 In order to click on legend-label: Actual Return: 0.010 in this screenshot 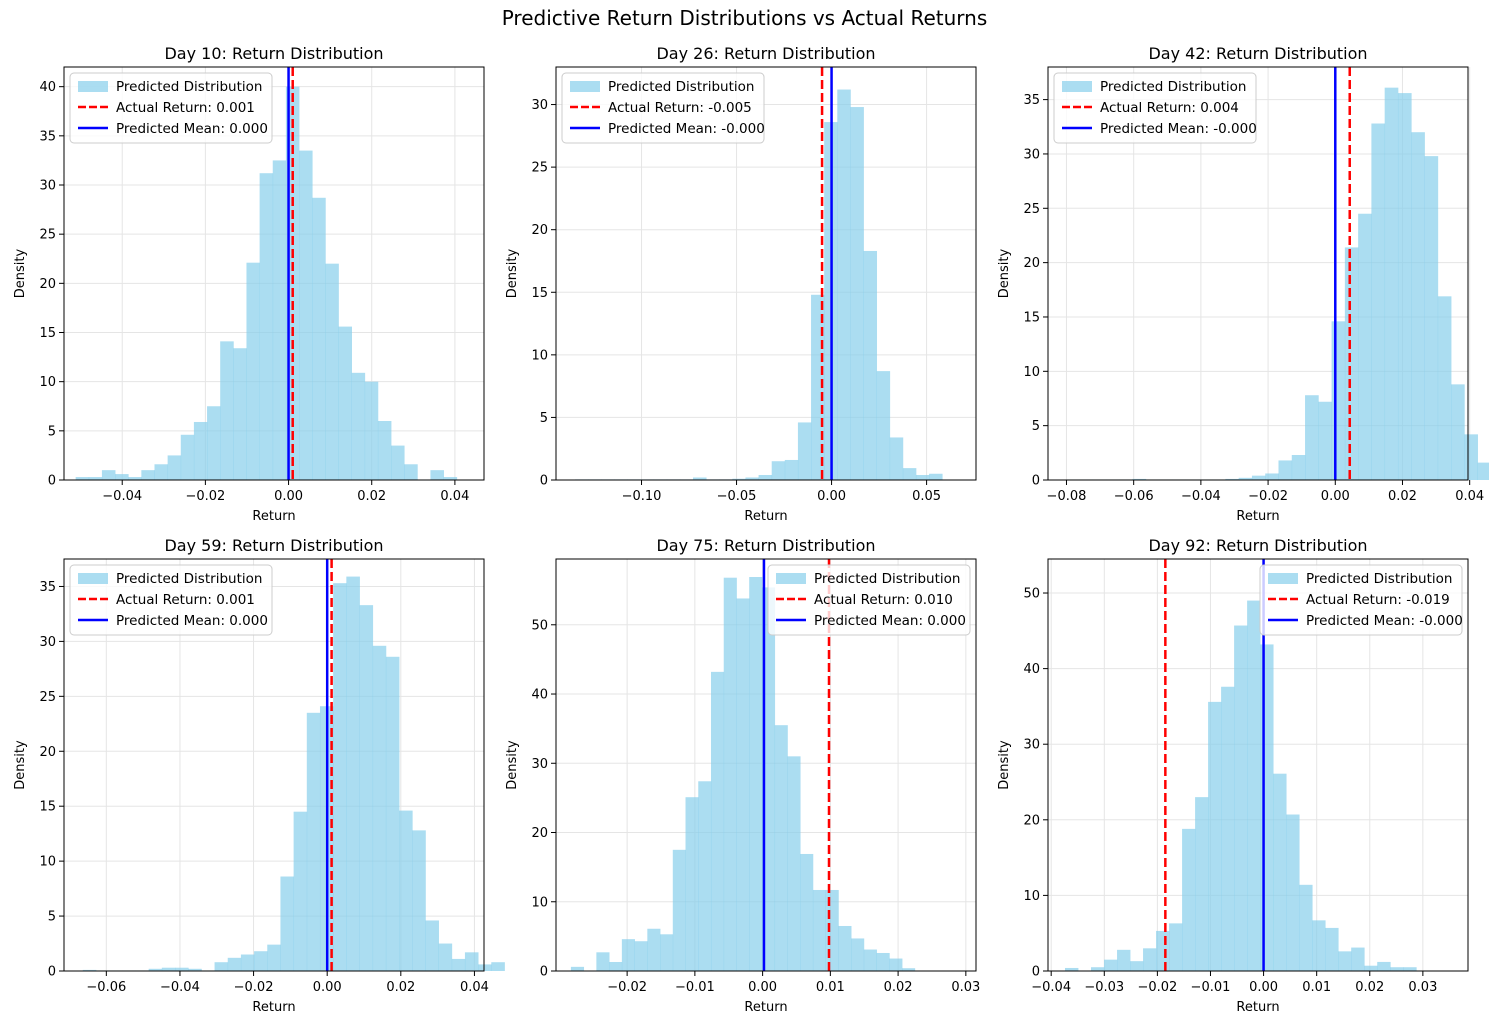, I will do `click(883, 600)`.